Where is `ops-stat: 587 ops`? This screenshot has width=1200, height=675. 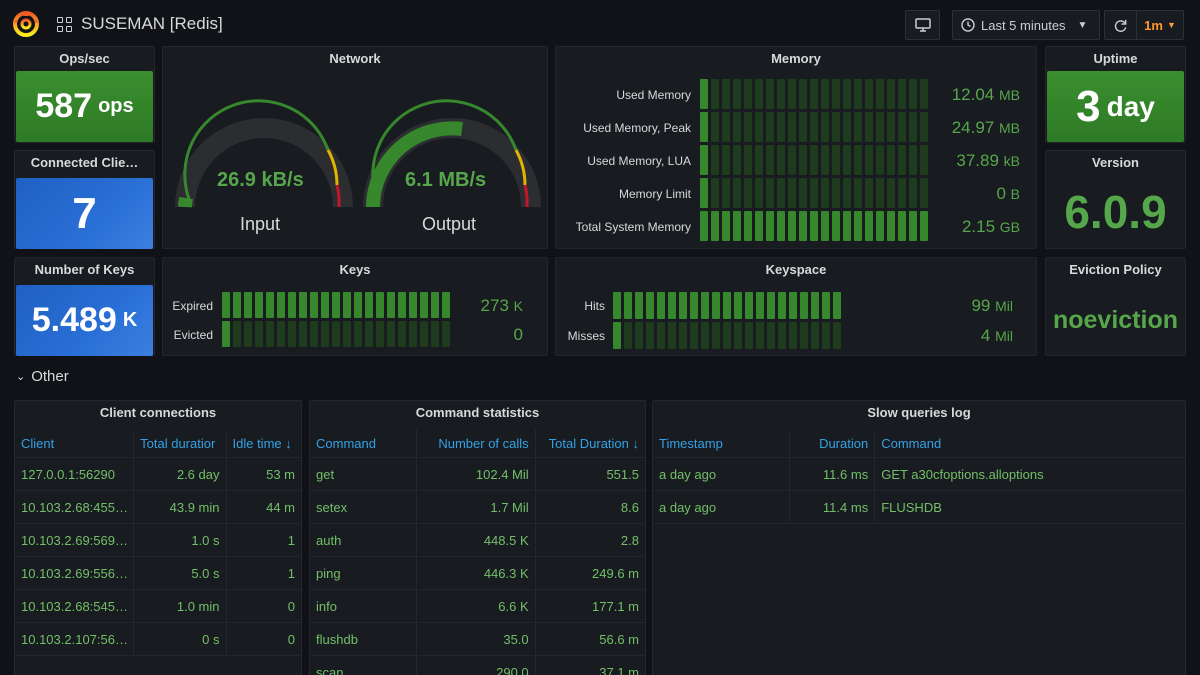 ops-stat: 587 ops is located at coordinates (84, 106).